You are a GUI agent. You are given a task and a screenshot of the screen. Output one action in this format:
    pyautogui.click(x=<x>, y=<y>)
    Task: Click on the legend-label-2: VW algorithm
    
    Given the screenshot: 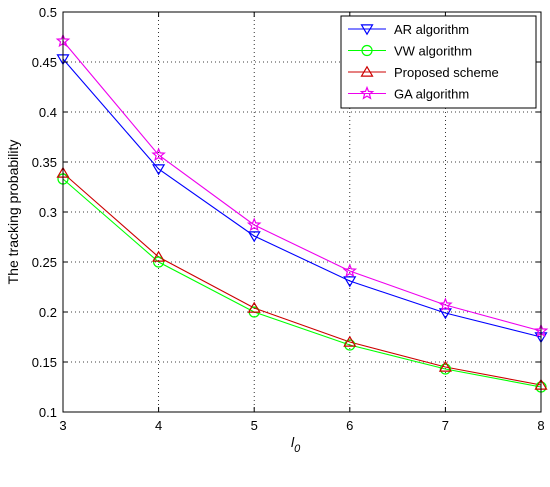 What is the action you would take?
    pyautogui.click(x=433, y=51)
    